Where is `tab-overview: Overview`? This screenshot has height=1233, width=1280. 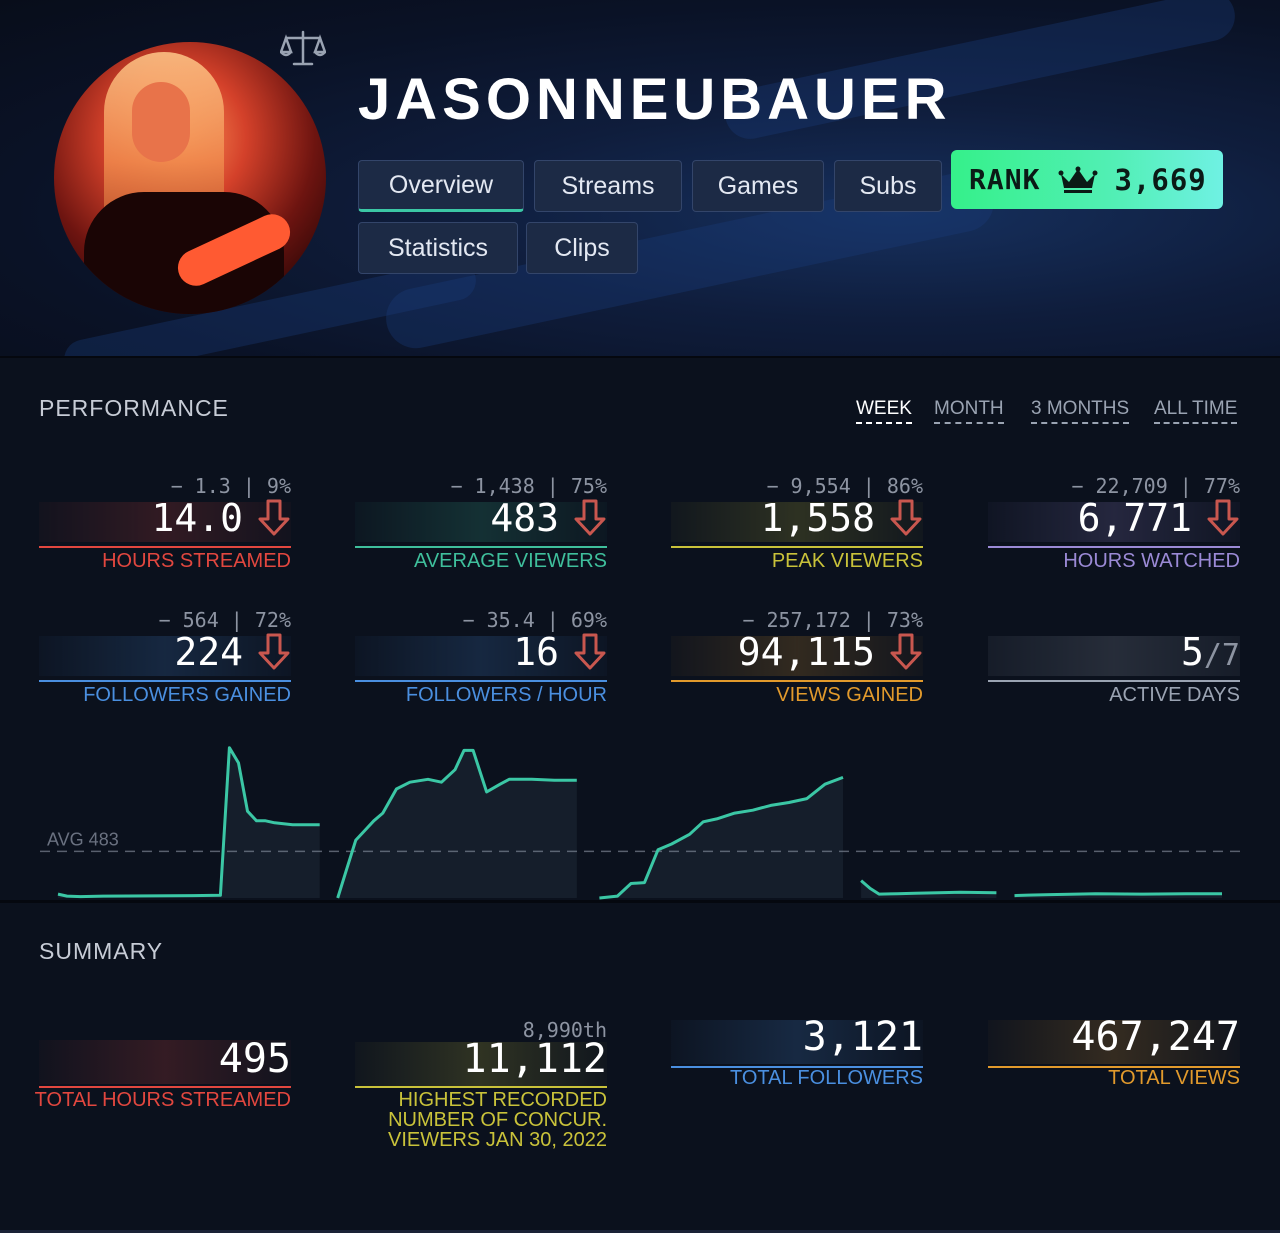 tab-overview: Overview is located at coordinates (441, 186).